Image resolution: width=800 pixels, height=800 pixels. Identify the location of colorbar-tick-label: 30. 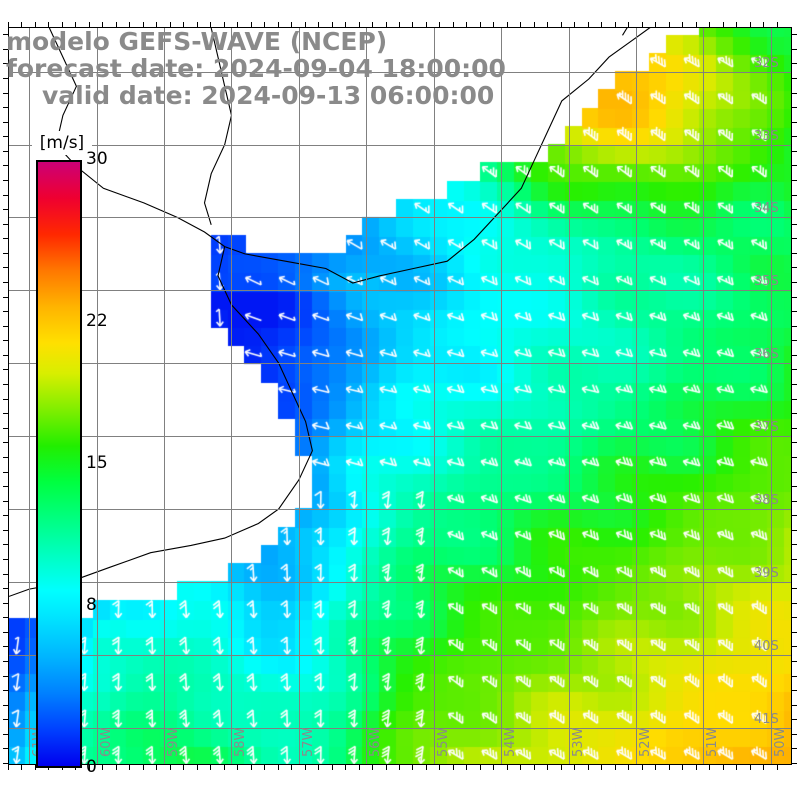
(97, 159).